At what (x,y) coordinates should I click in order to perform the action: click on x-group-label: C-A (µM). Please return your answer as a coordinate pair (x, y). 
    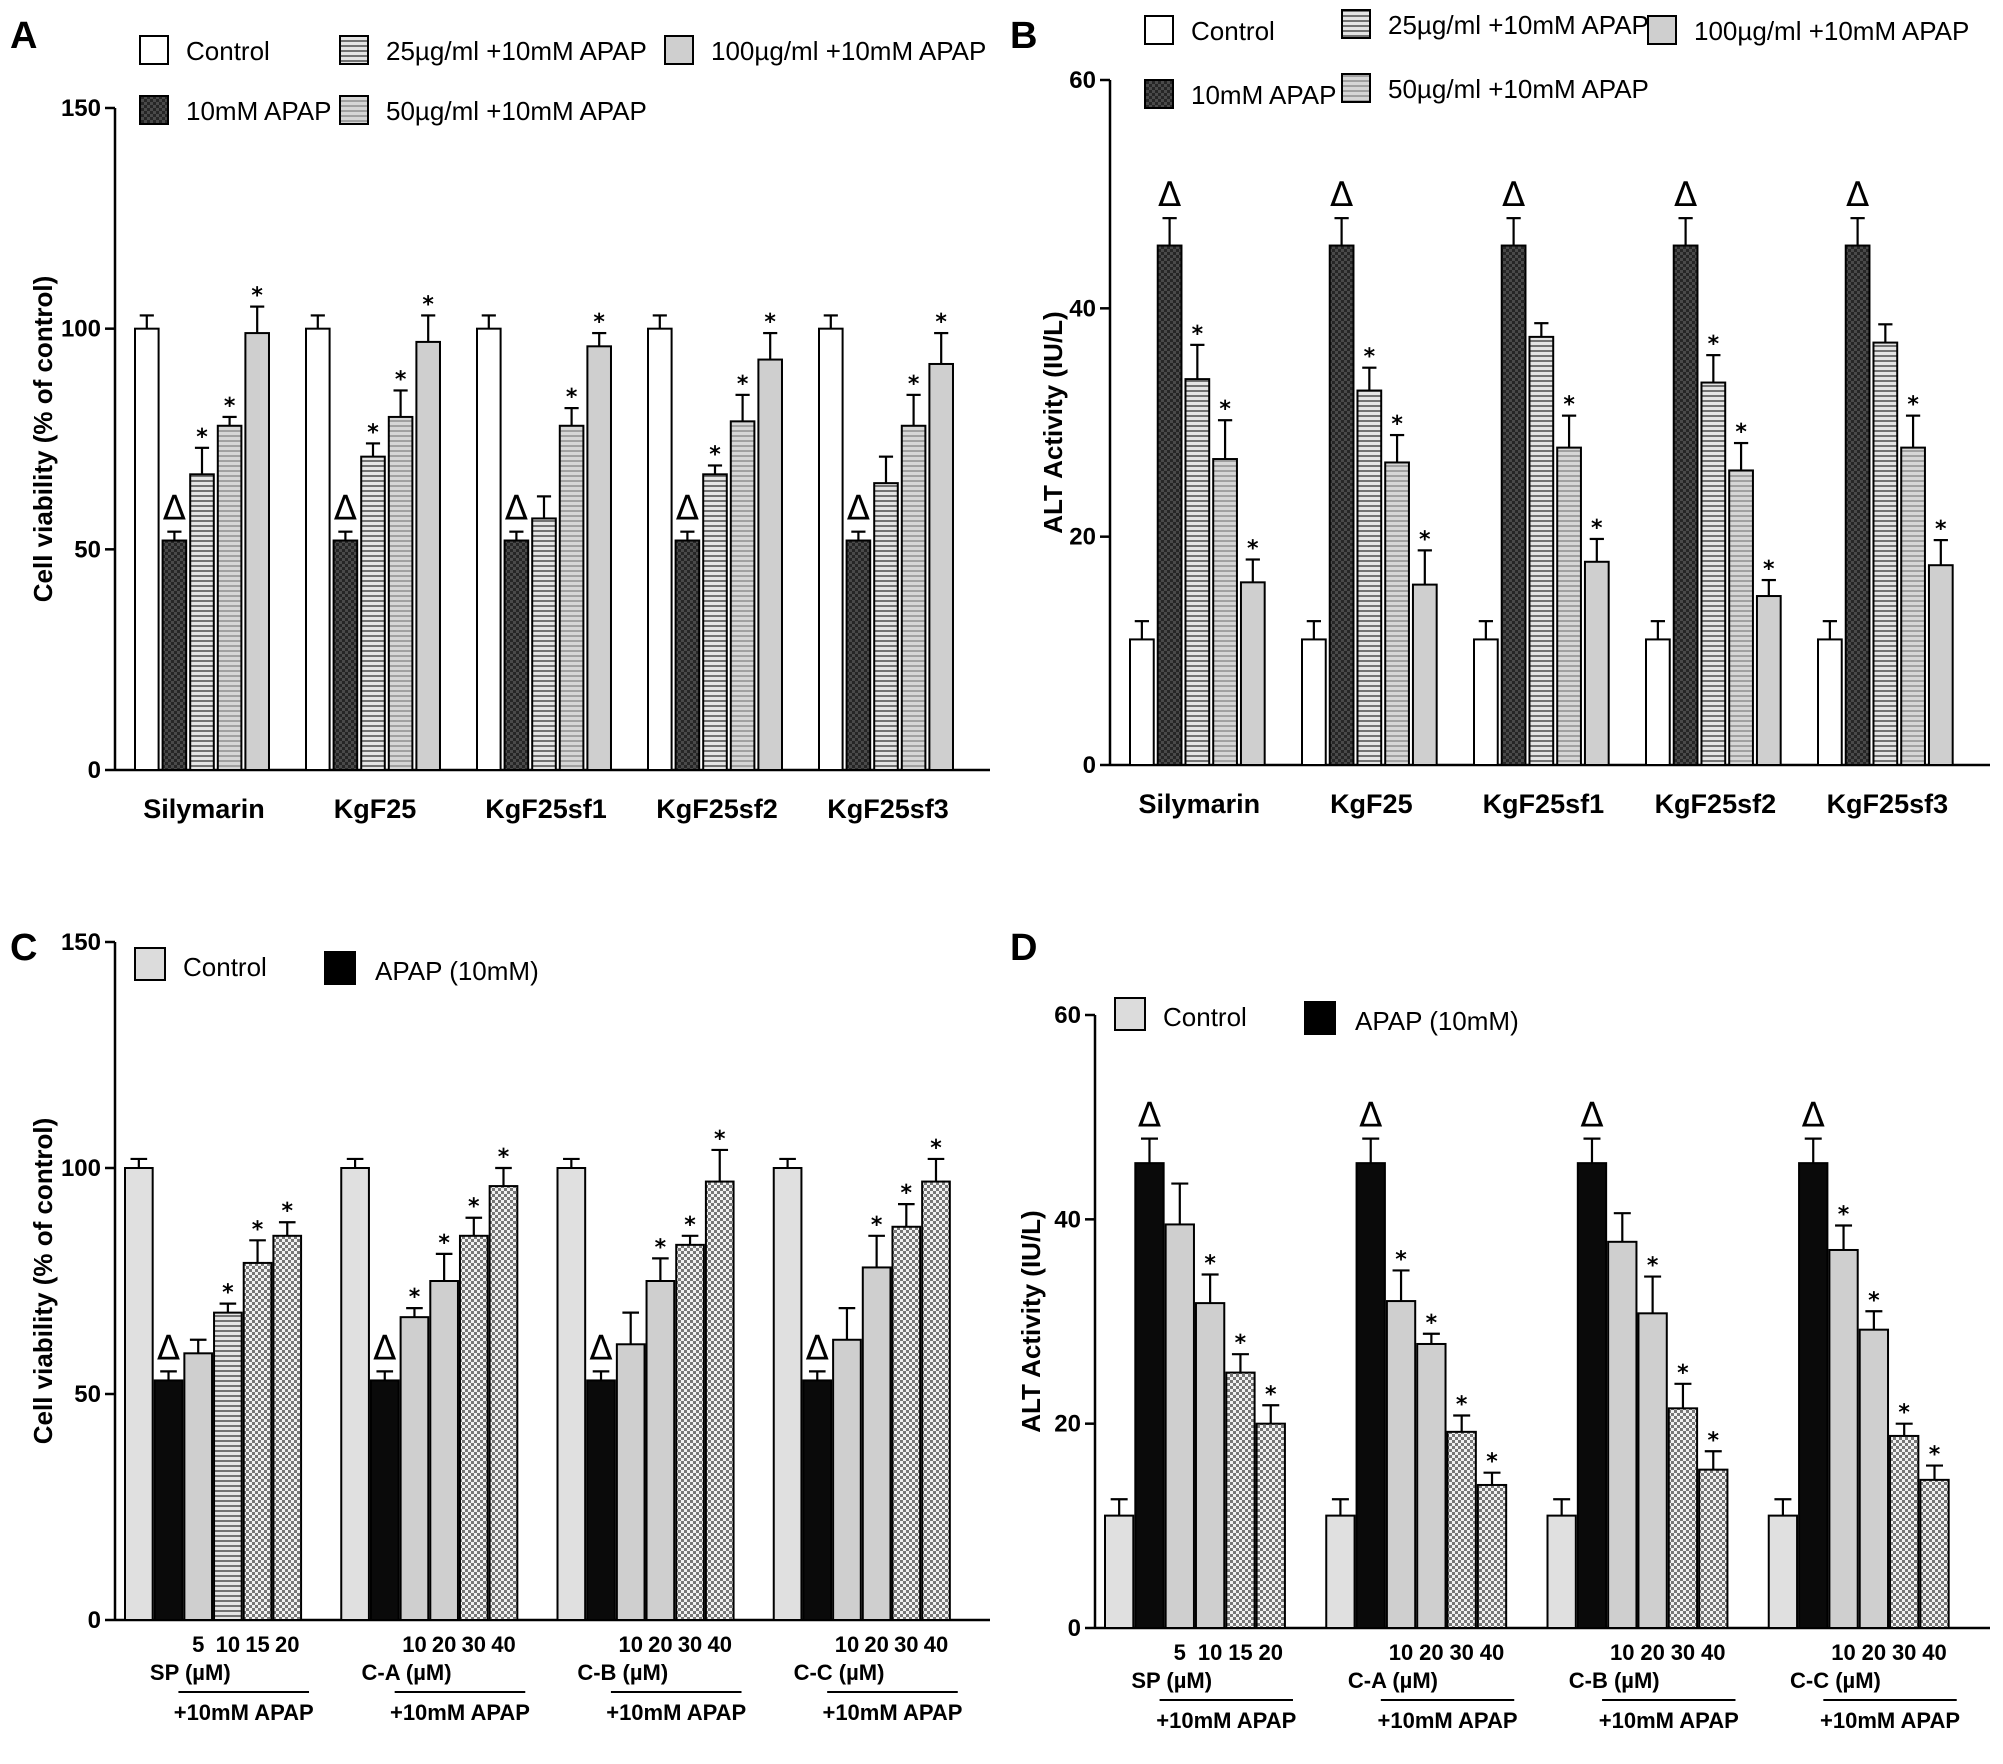
    Looking at the image, I should click on (407, 1672).